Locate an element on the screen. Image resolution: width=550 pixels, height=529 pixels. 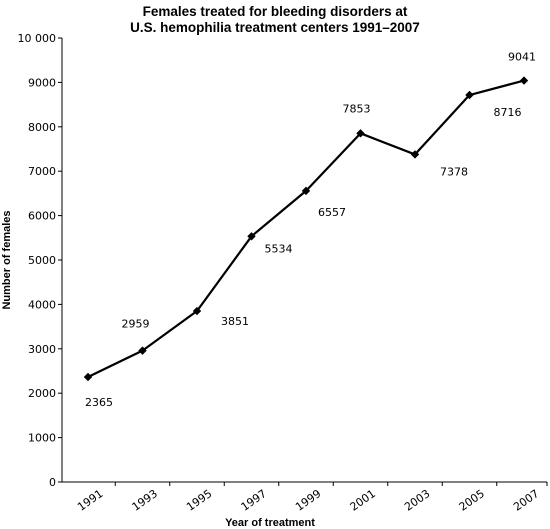
y-tick-label: 5000 is located at coordinates (42, 260).